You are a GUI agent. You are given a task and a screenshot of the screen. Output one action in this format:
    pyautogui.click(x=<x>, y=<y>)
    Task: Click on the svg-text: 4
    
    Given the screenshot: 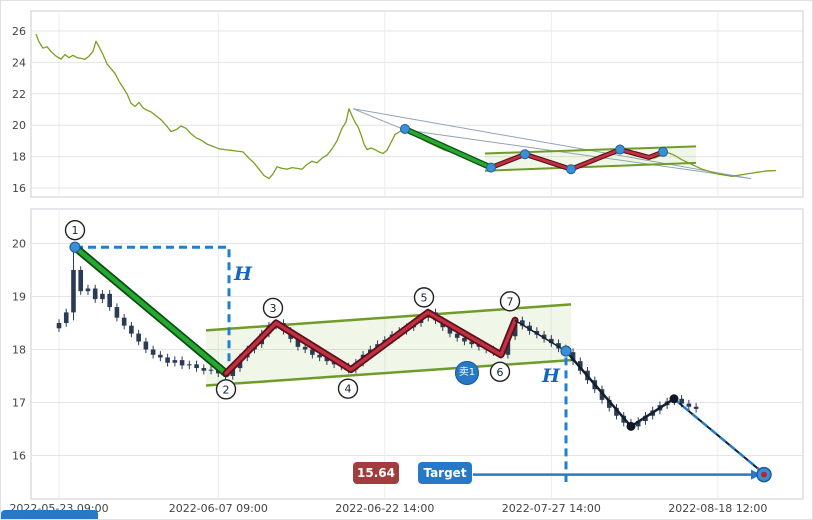 What is the action you would take?
    pyautogui.click(x=348, y=389)
    